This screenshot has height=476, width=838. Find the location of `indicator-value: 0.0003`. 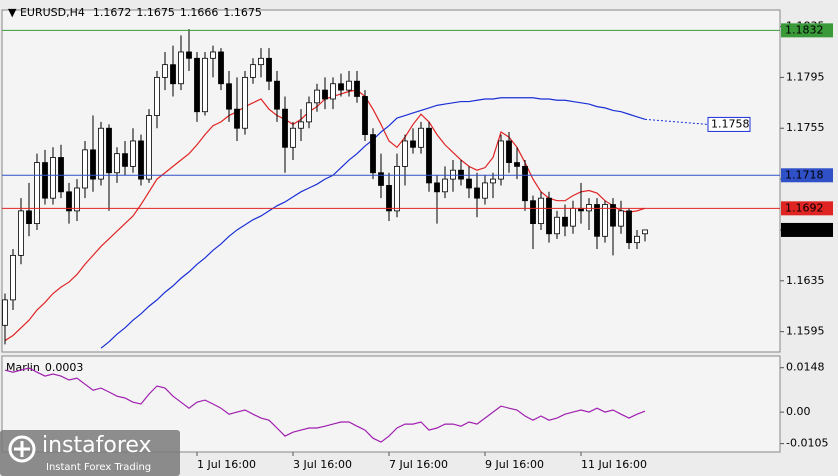

indicator-value: 0.0003 is located at coordinates (64, 367).